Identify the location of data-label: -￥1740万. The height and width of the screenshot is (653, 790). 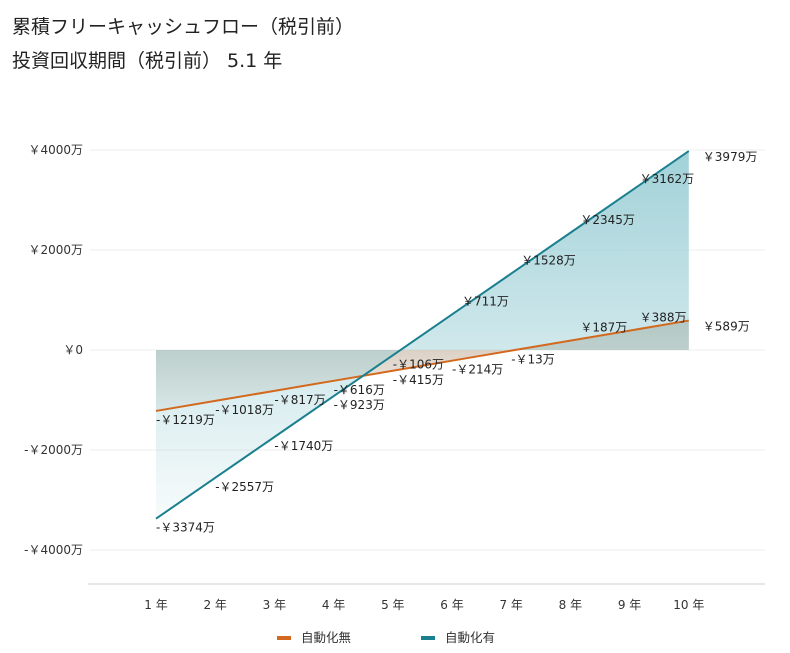
(303, 446).